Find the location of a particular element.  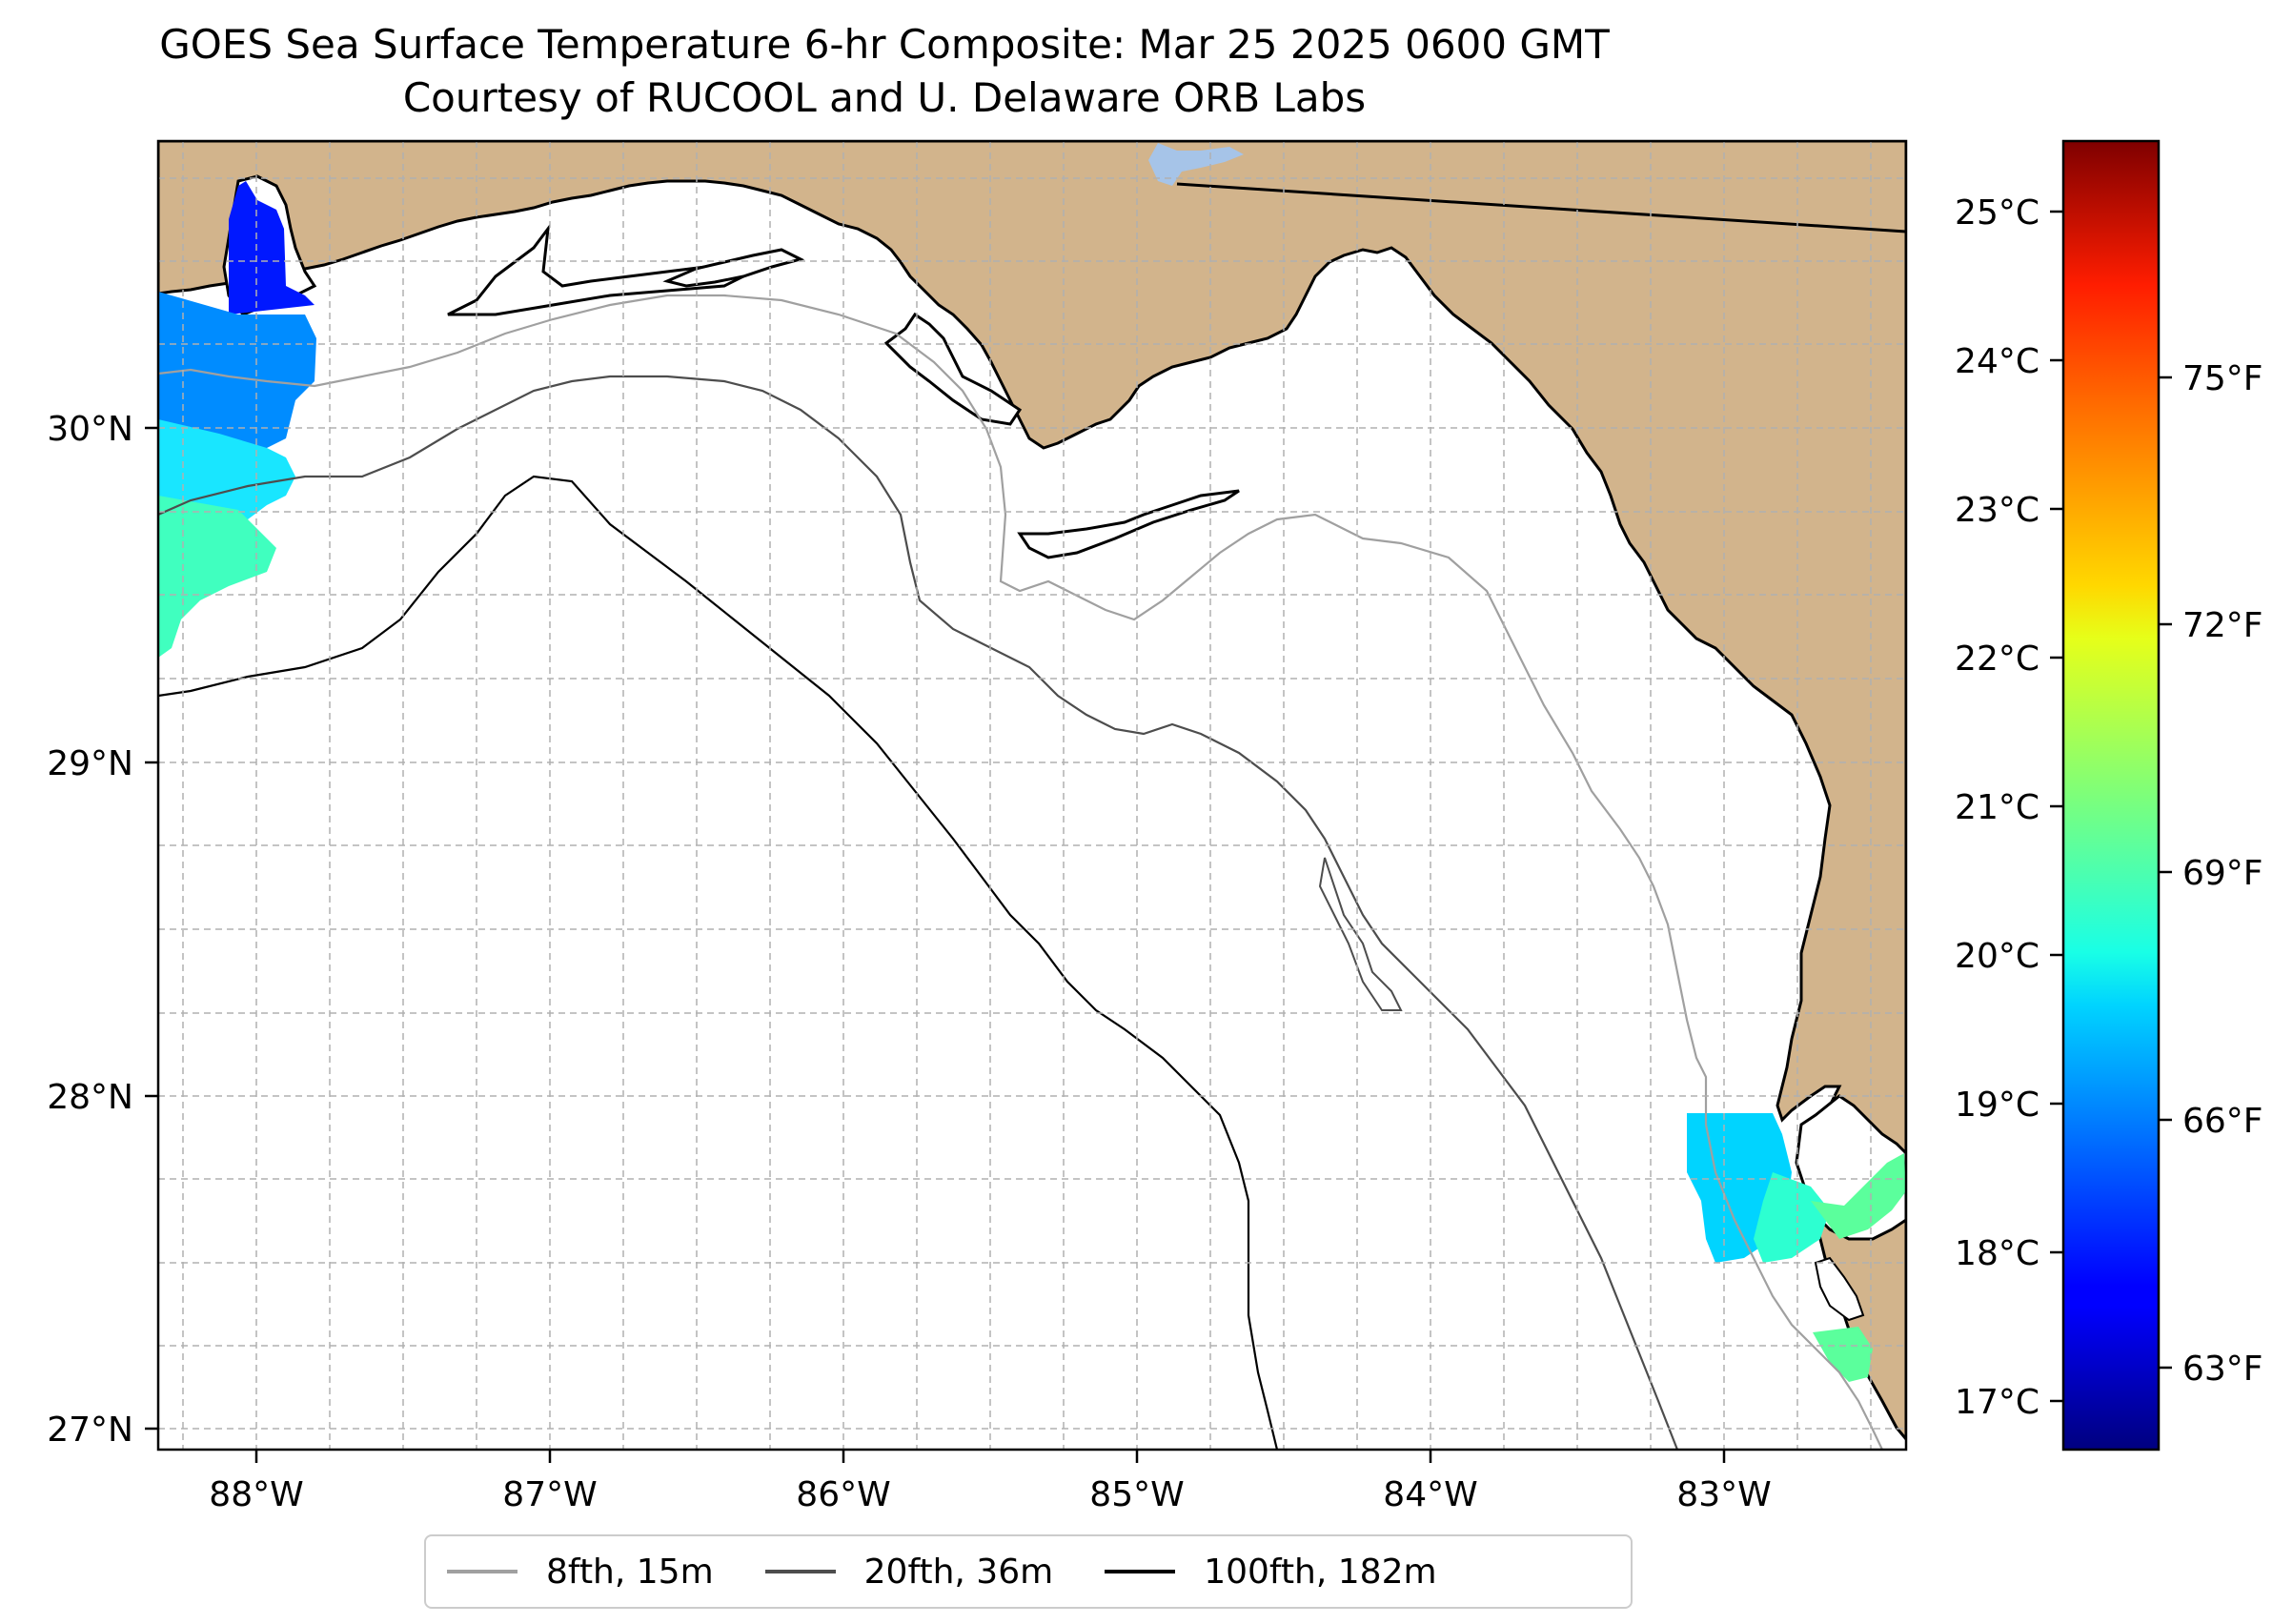

legend-item-100fth: 100fth, 182m is located at coordinates (1271, 1572).